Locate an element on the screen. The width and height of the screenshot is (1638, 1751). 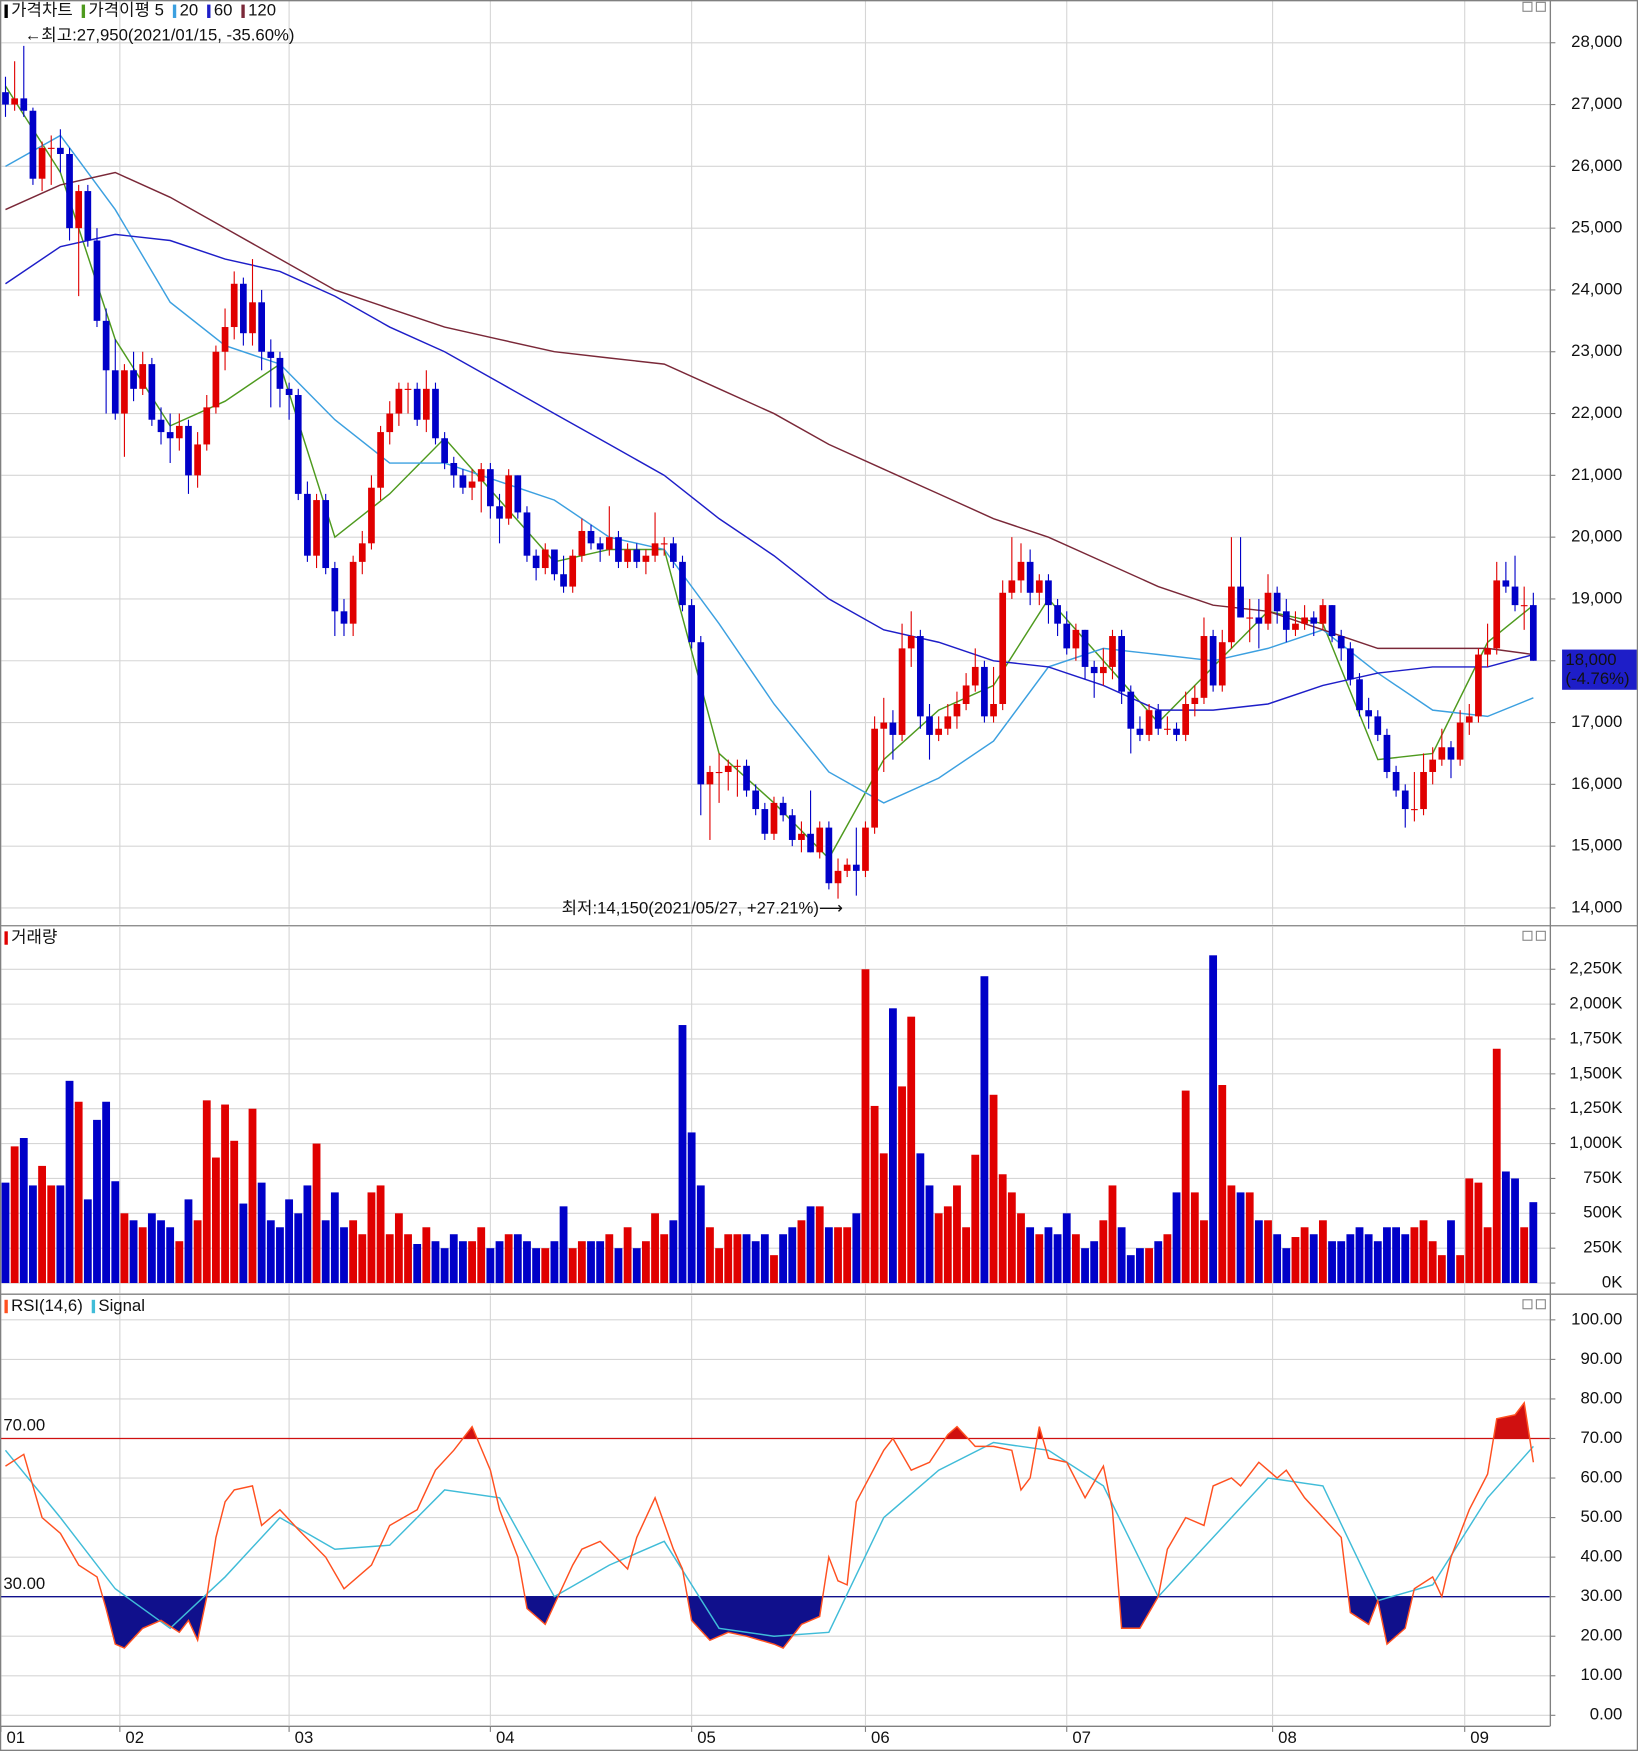
y-tick-label: 24,000 is located at coordinates (1596, 288).